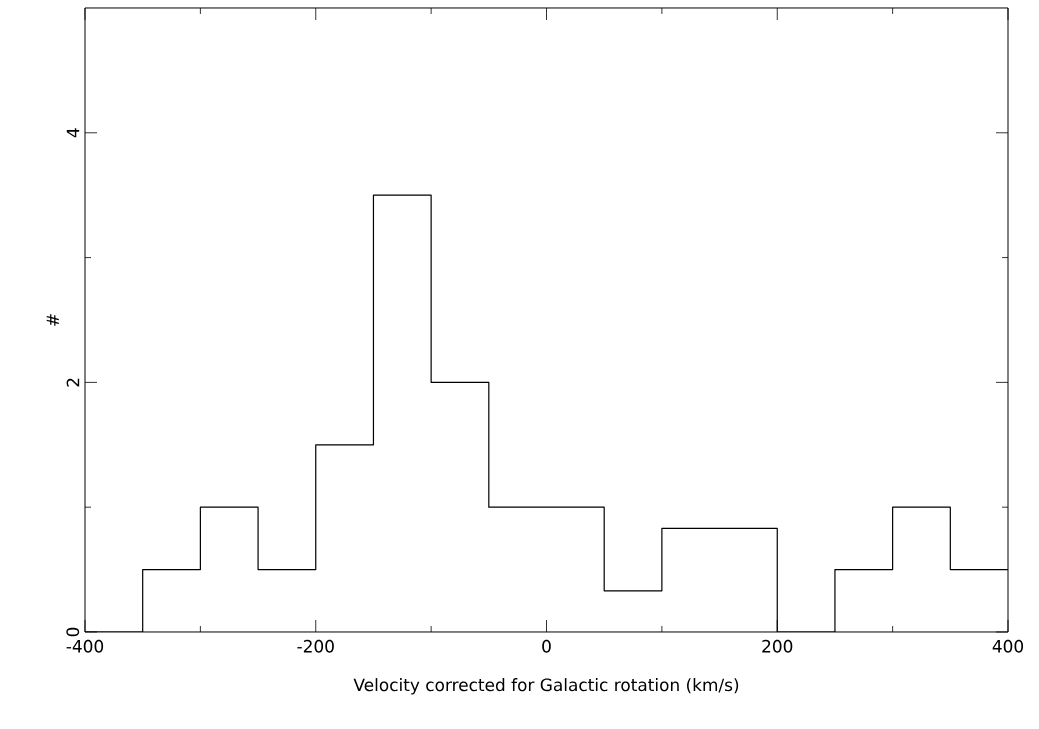 The image size is (1039, 729). What do you see at coordinates (52, 320) in the screenshot?
I see `y-axis-title: #` at bounding box center [52, 320].